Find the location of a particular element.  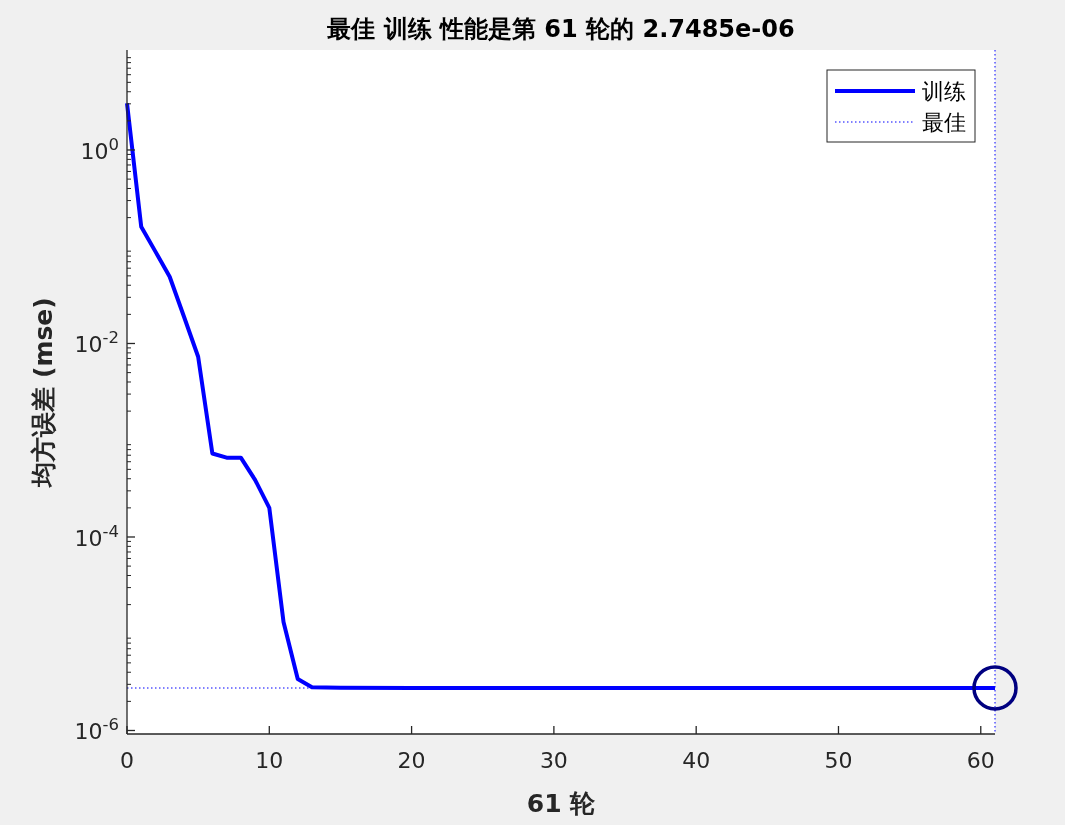

y-tick-label: 10$^{0}$ is located at coordinates (99, 149).